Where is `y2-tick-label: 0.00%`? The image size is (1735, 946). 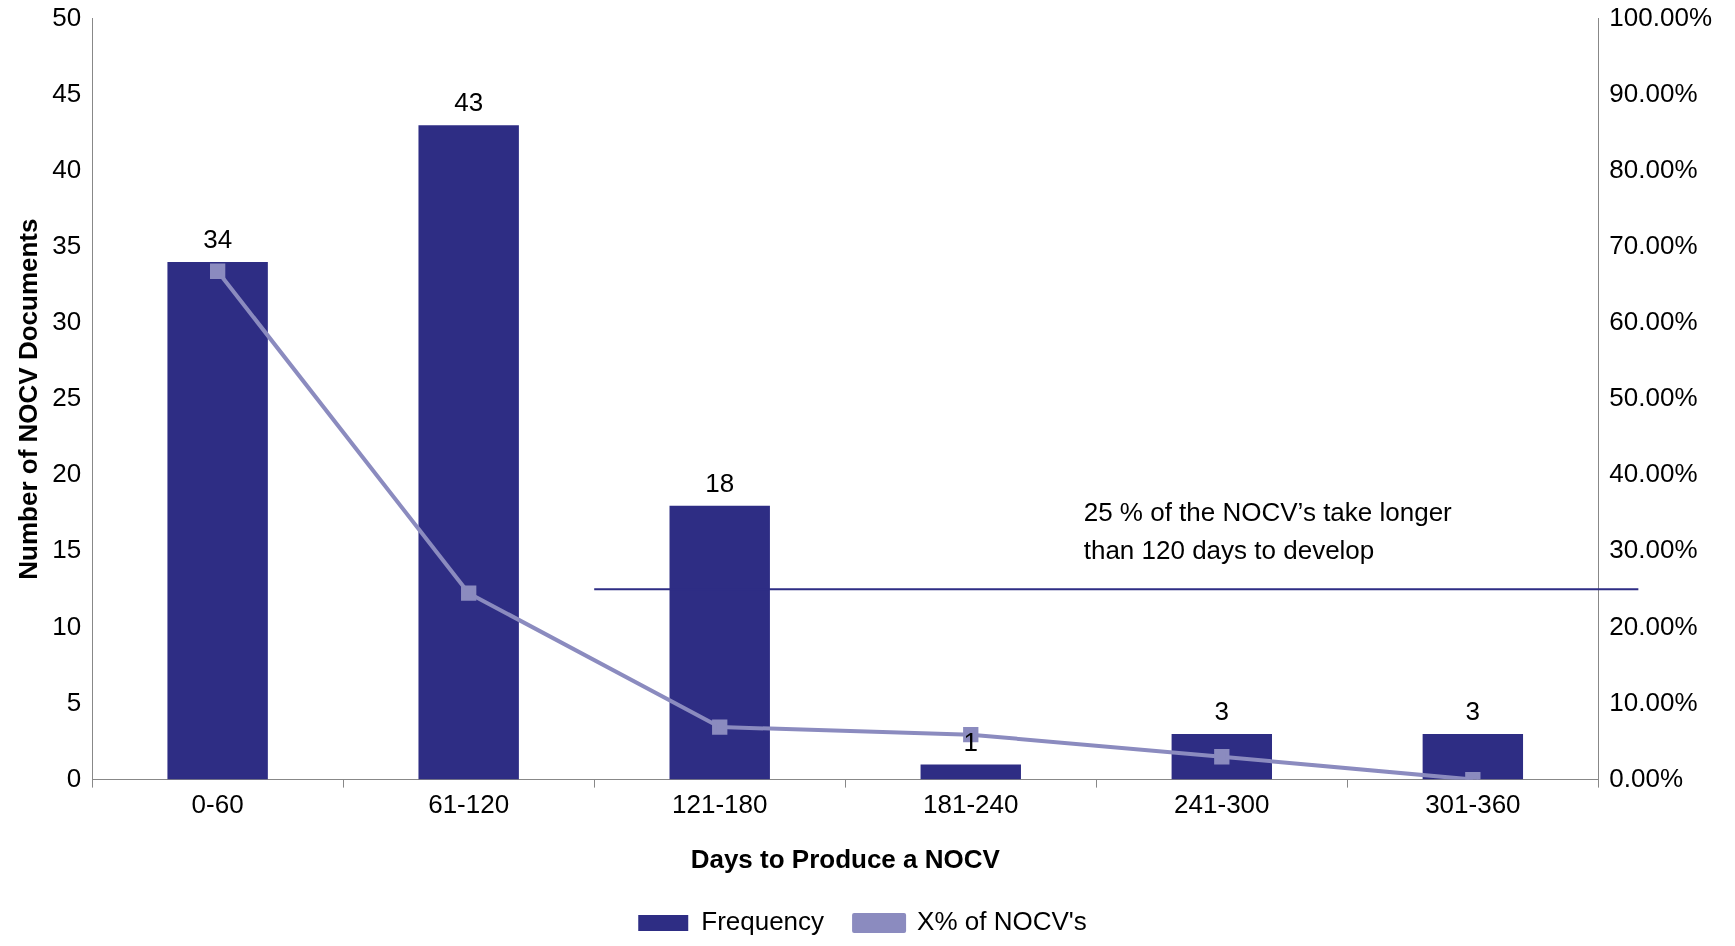 y2-tick-label: 0.00% is located at coordinates (1646, 777).